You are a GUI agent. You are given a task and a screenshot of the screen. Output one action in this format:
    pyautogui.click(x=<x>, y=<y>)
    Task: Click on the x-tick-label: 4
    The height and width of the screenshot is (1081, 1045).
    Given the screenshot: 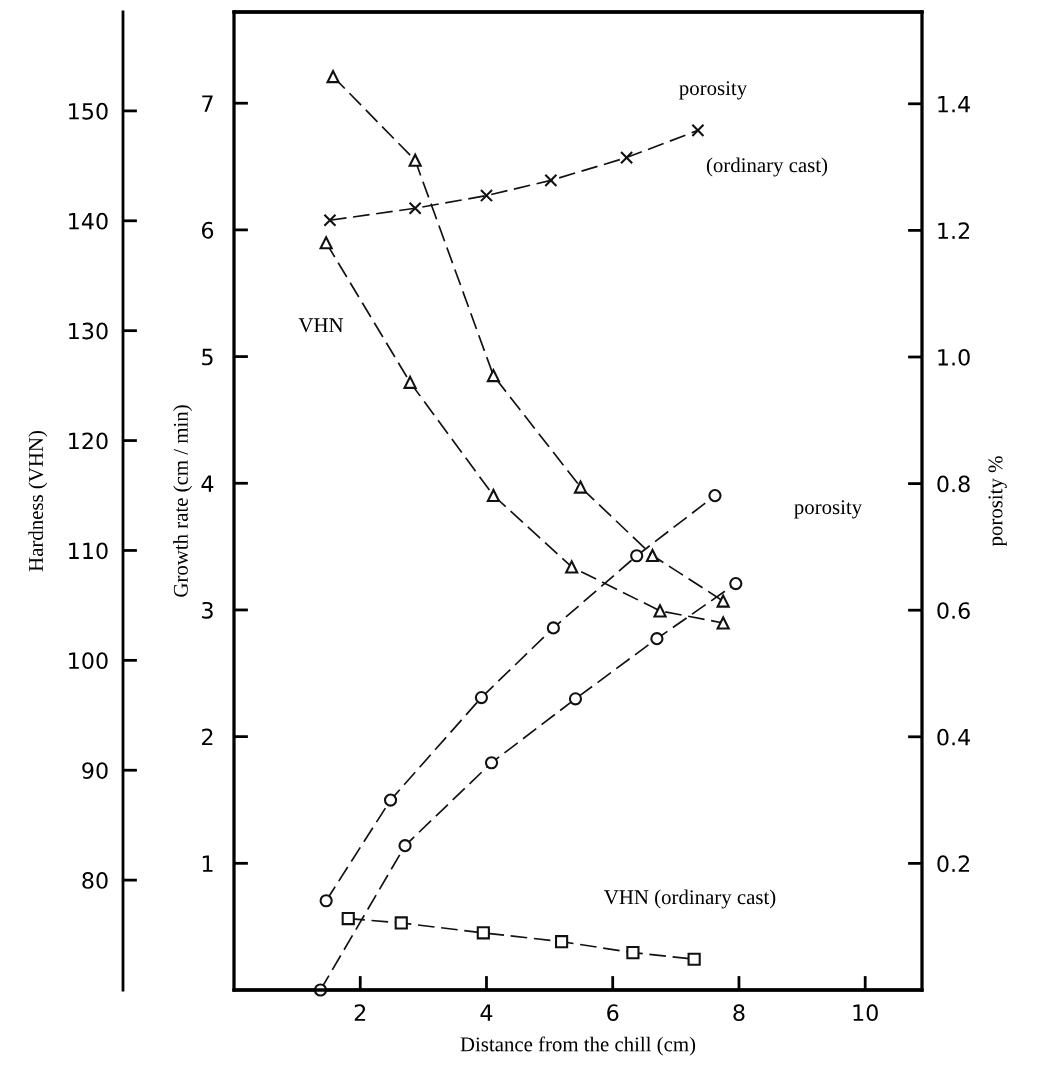 What is the action you would take?
    pyautogui.click(x=486, y=1012)
    